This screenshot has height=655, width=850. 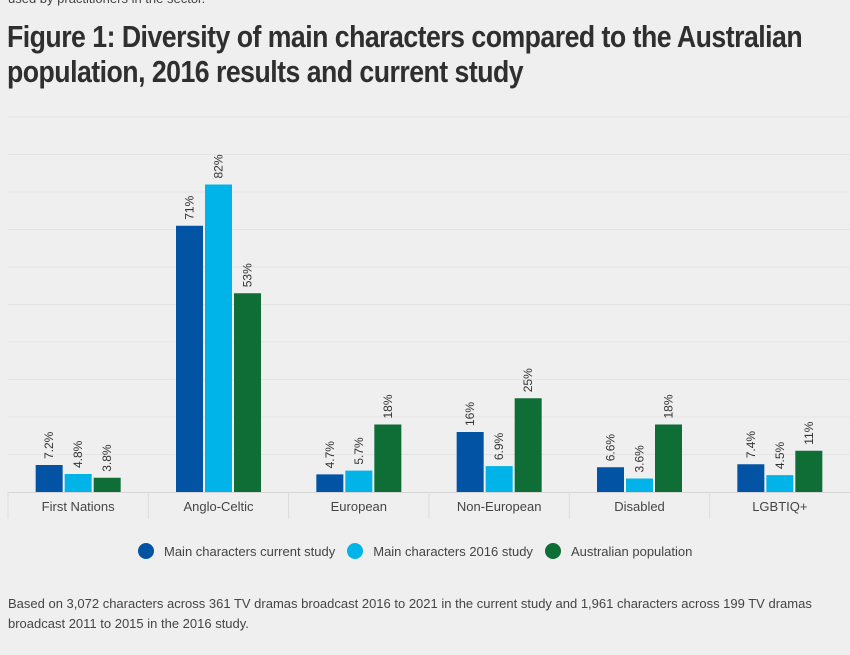 I want to click on data-label: 5.7%, so click(x=359, y=451).